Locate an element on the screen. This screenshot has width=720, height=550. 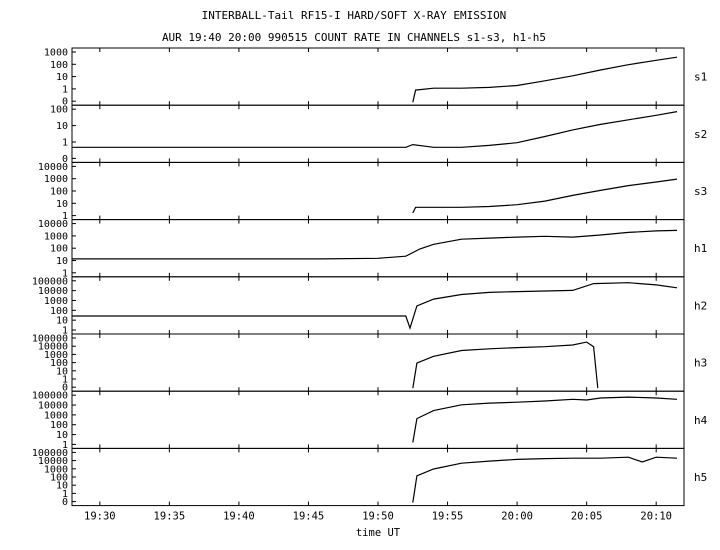
x-axis-label: time UT is located at coordinates (378, 533).